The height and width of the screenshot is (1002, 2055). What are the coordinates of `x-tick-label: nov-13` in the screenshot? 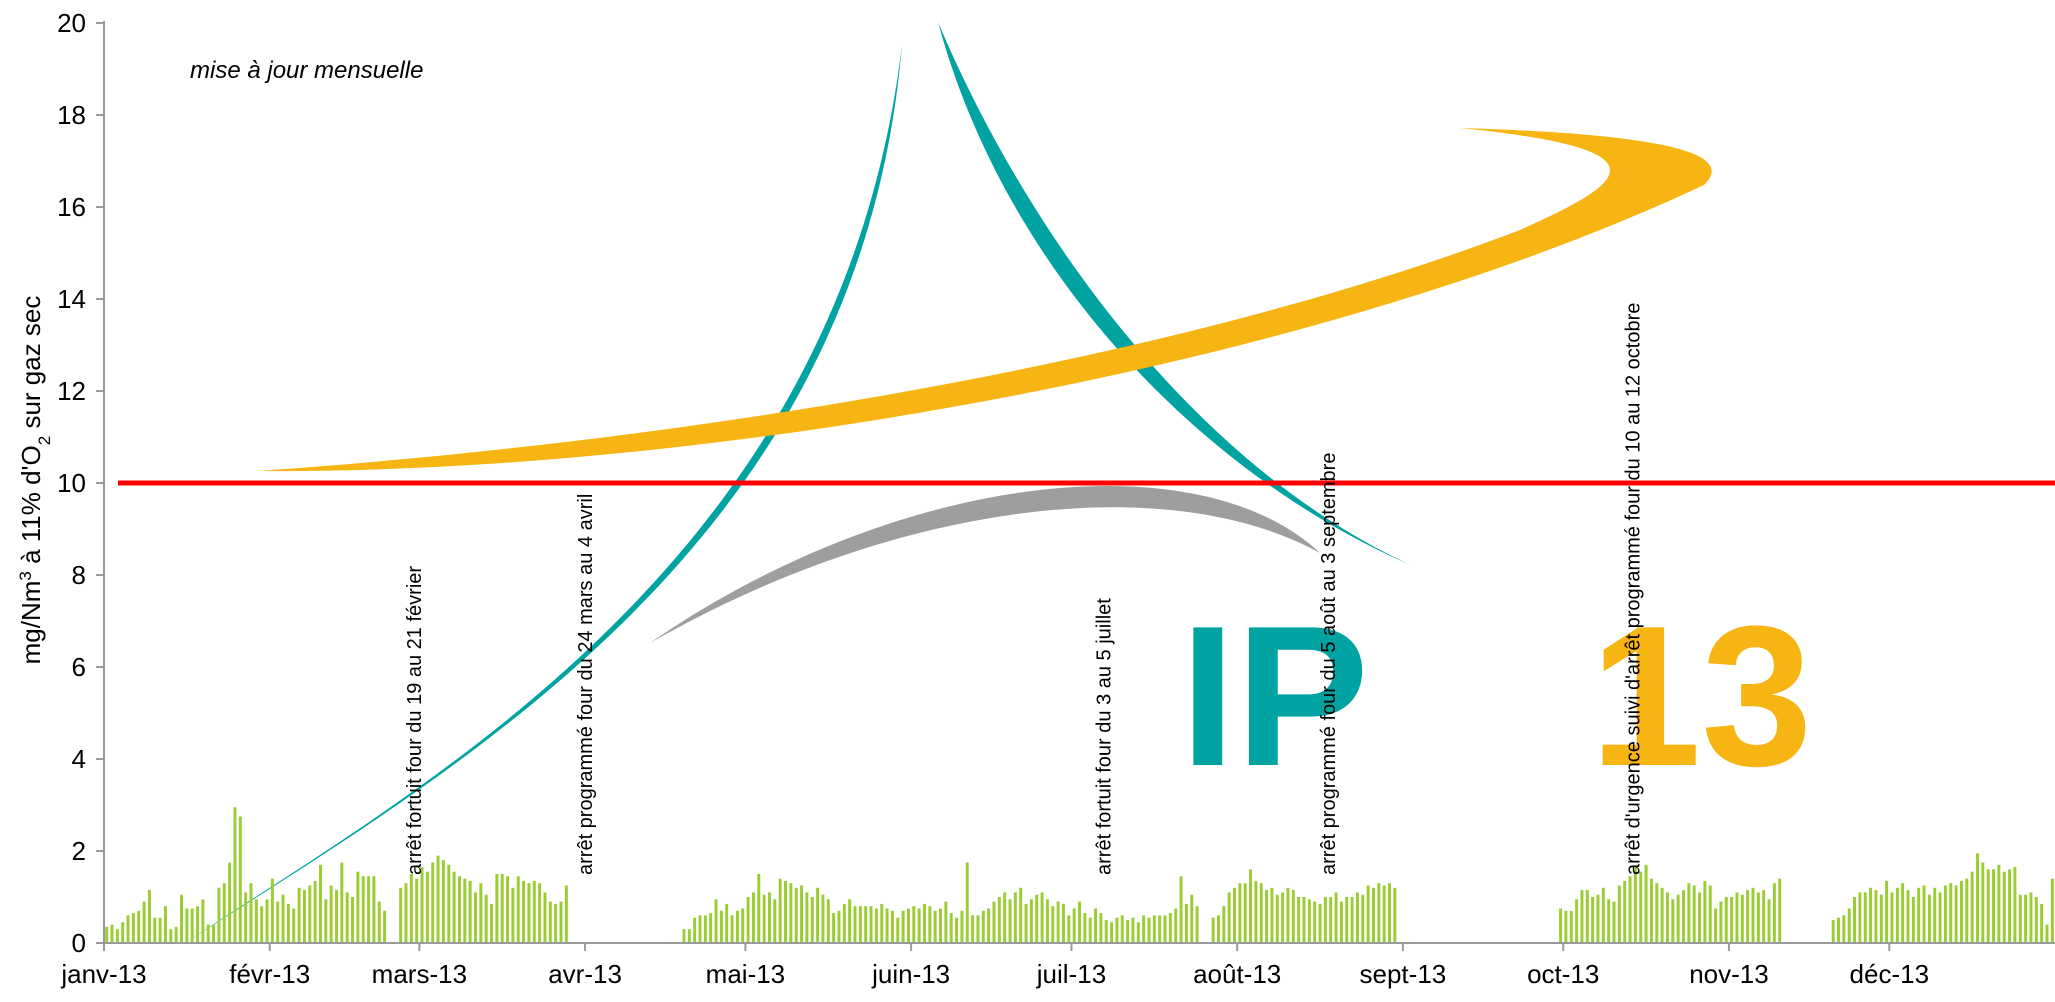 It's located at (1729, 974).